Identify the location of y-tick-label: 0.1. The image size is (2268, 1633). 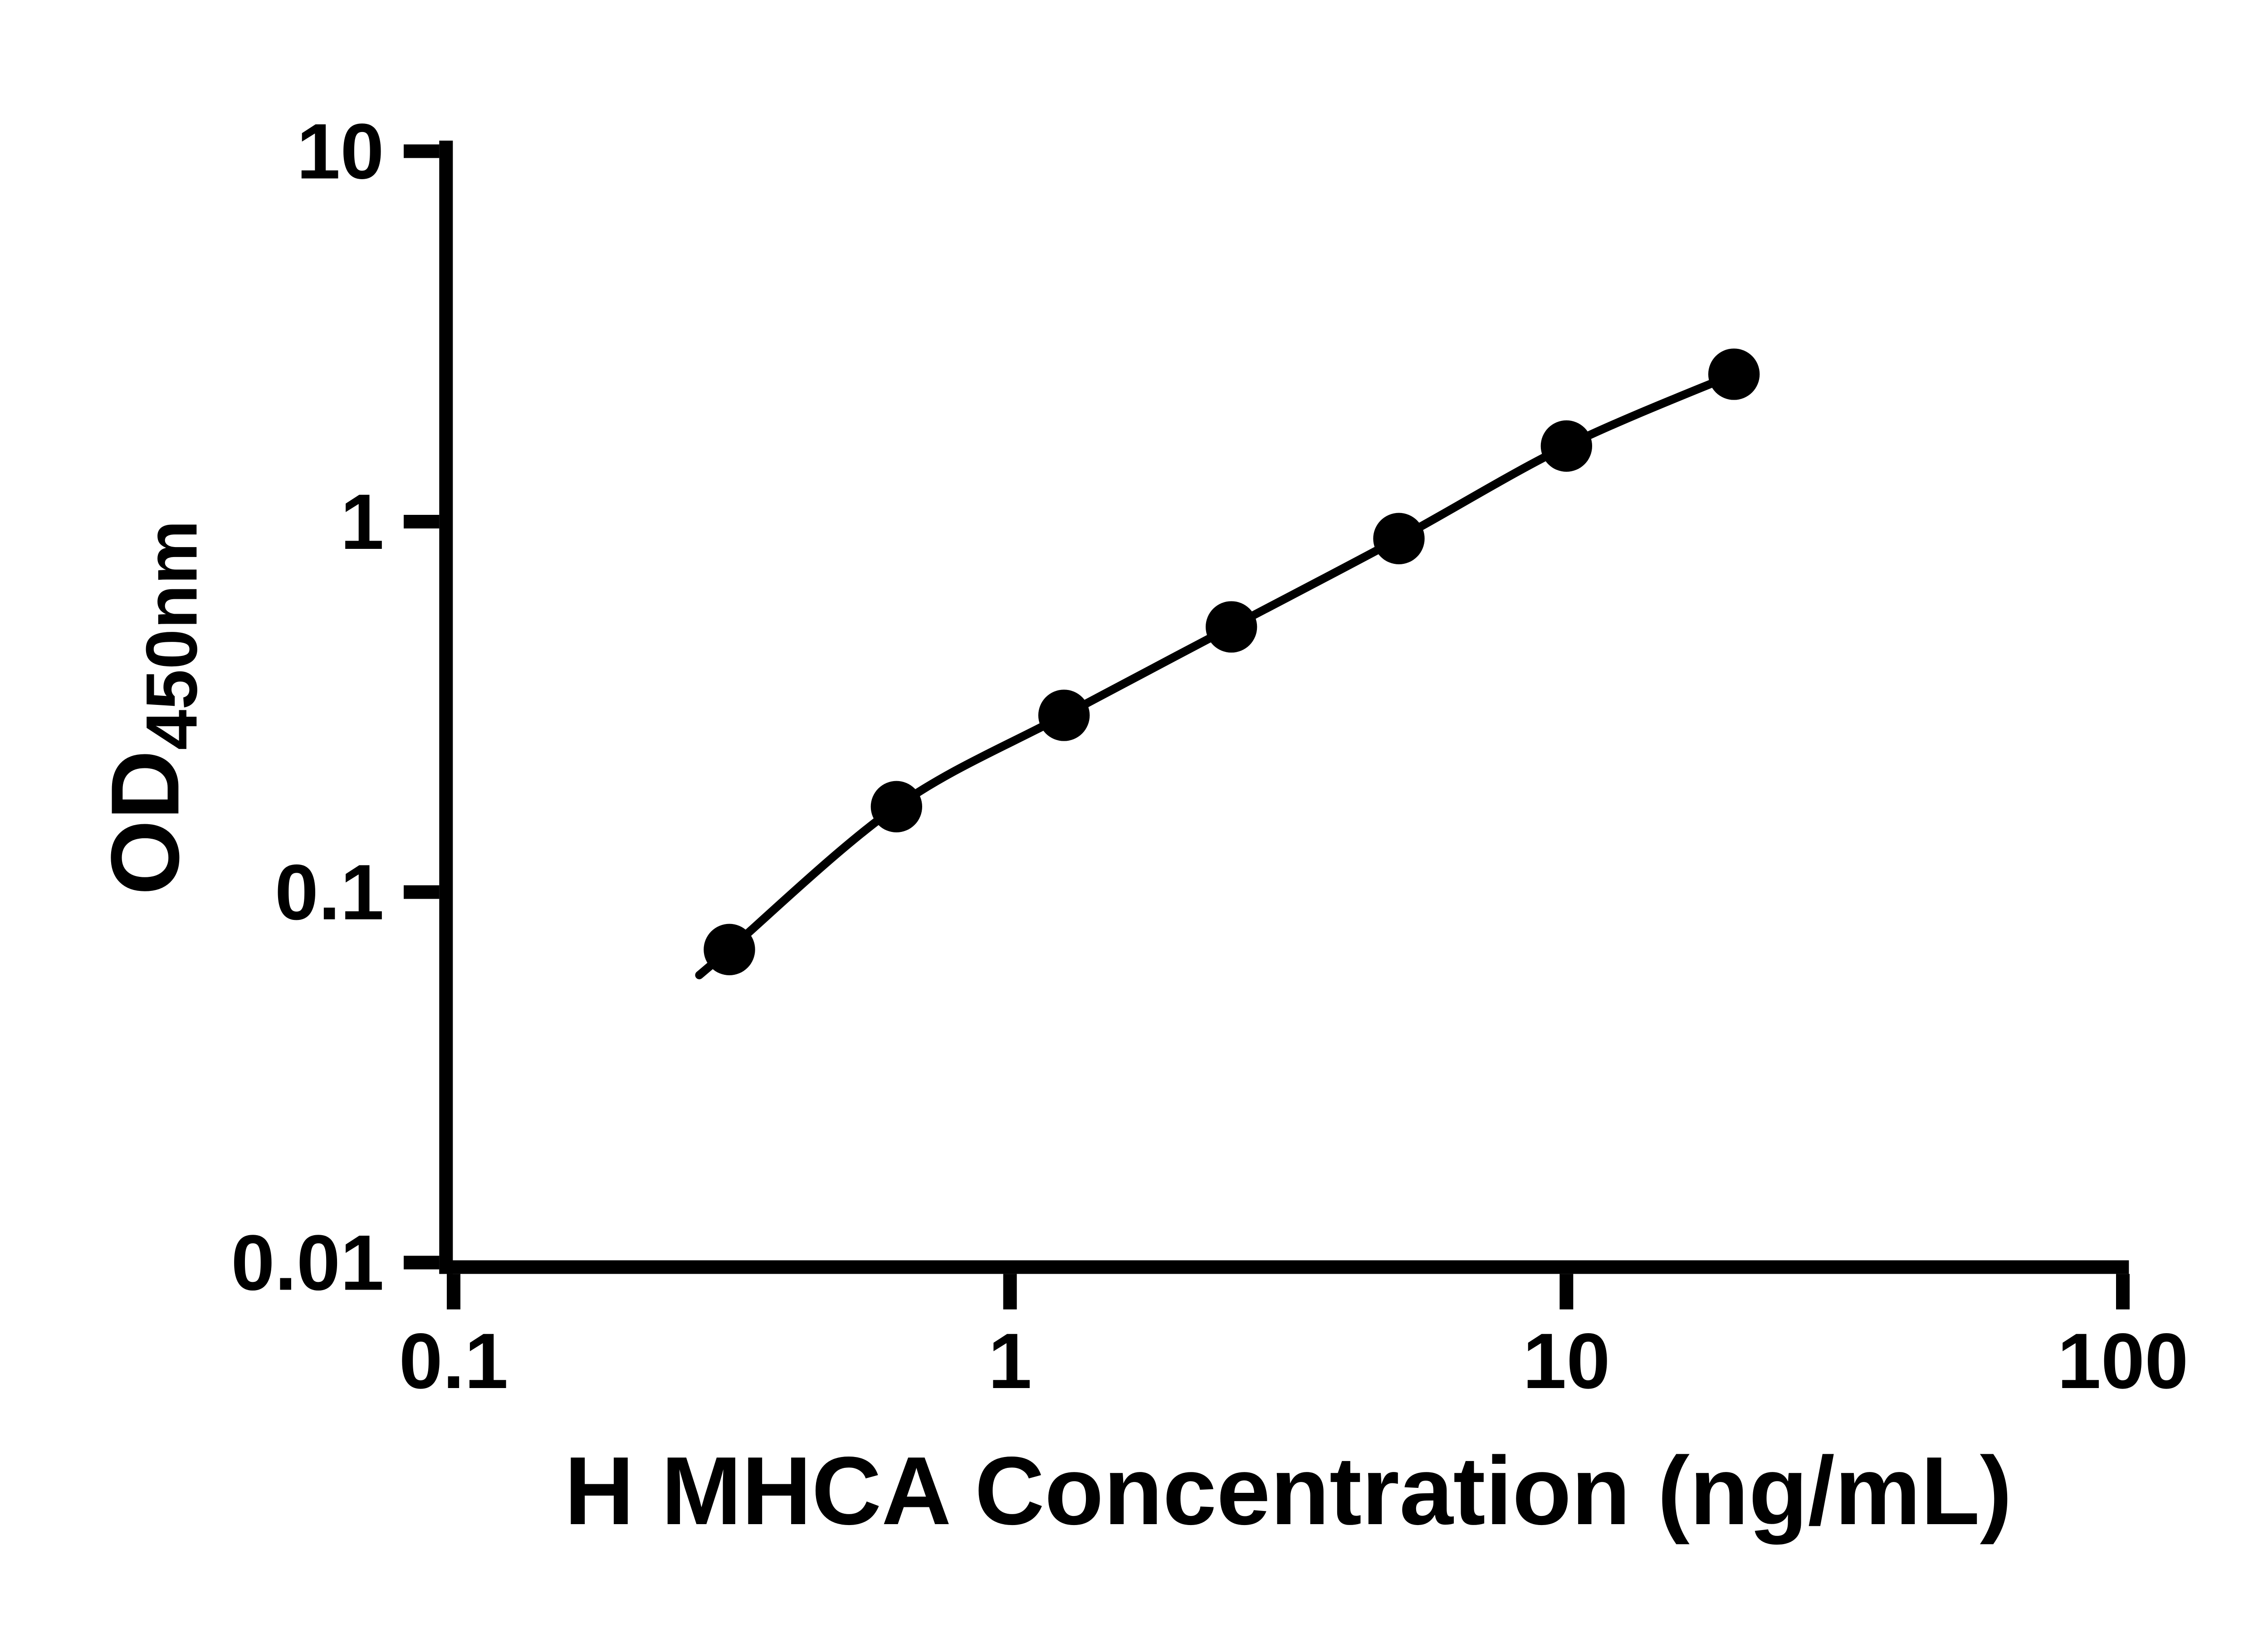
(330, 892).